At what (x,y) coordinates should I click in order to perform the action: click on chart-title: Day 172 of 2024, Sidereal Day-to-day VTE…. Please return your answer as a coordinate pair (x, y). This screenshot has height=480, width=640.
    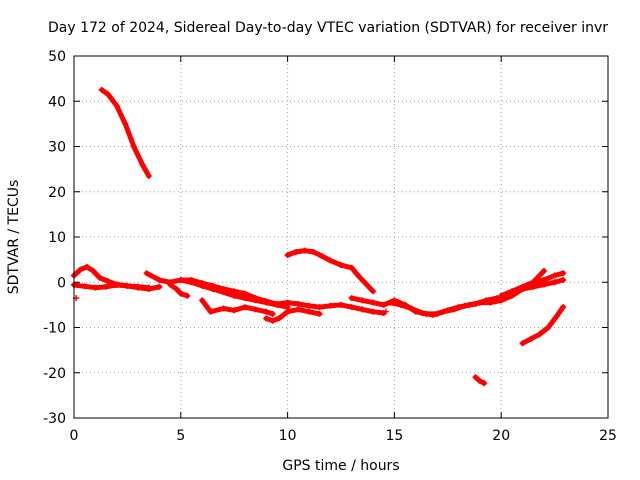
    Looking at the image, I should click on (328, 28).